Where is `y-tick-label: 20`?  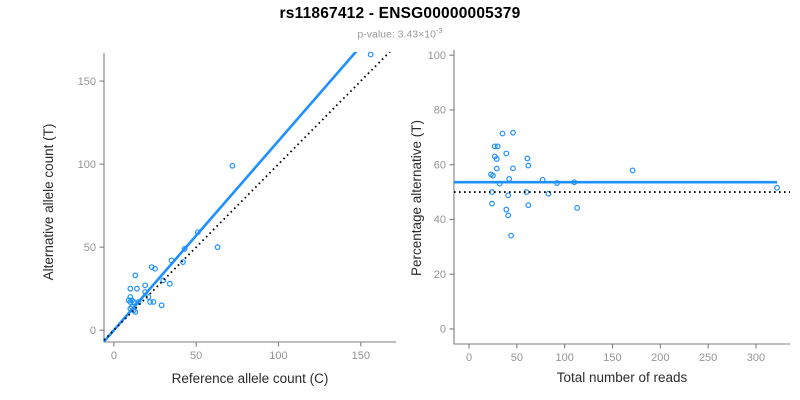
y-tick-label: 20 is located at coordinates (440, 275).